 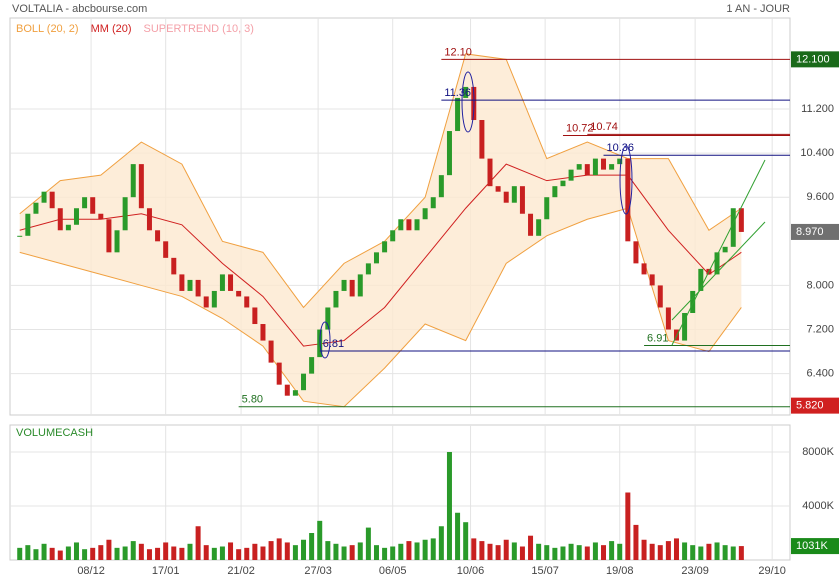 I want to click on x-tick-label: 23/09, so click(x=695, y=571).